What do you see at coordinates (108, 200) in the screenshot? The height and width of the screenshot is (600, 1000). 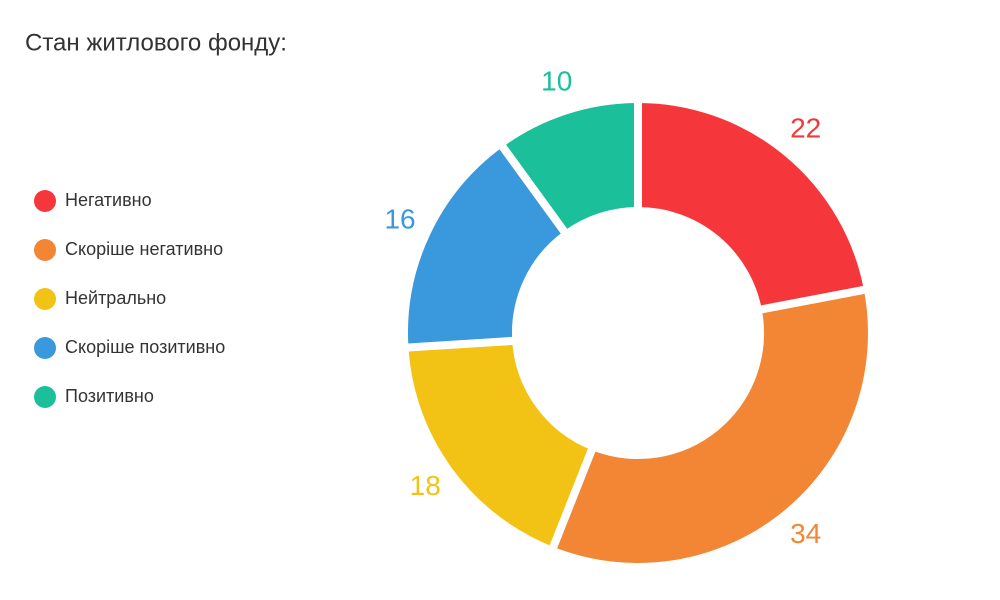 I see `legend-label: Негативно` at bounding box center [108, 200].